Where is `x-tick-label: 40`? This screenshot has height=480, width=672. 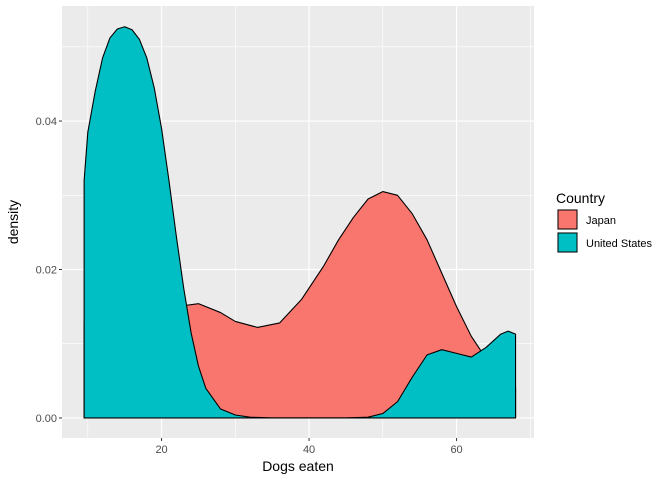
x-tick-label: 40 is located at coordinates (309, 450).